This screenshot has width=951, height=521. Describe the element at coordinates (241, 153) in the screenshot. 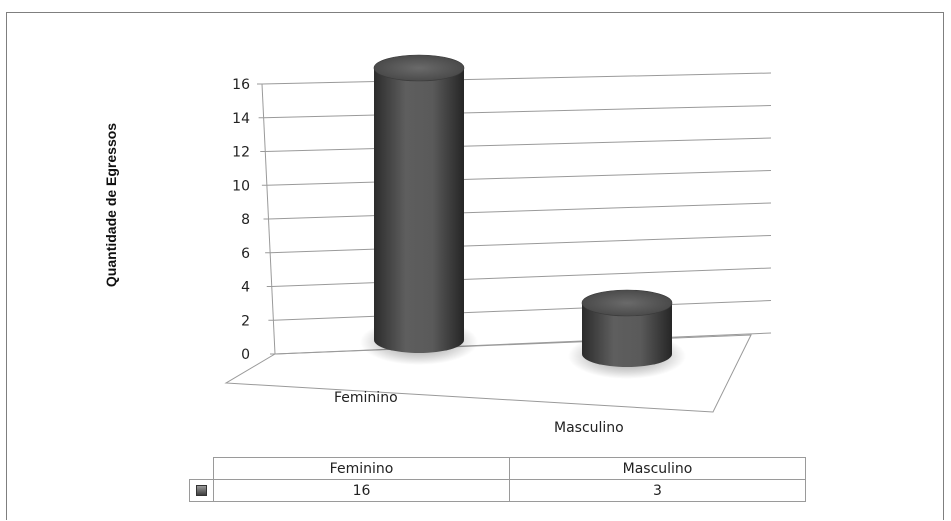

I see `tick-label-12: 12` at that location.